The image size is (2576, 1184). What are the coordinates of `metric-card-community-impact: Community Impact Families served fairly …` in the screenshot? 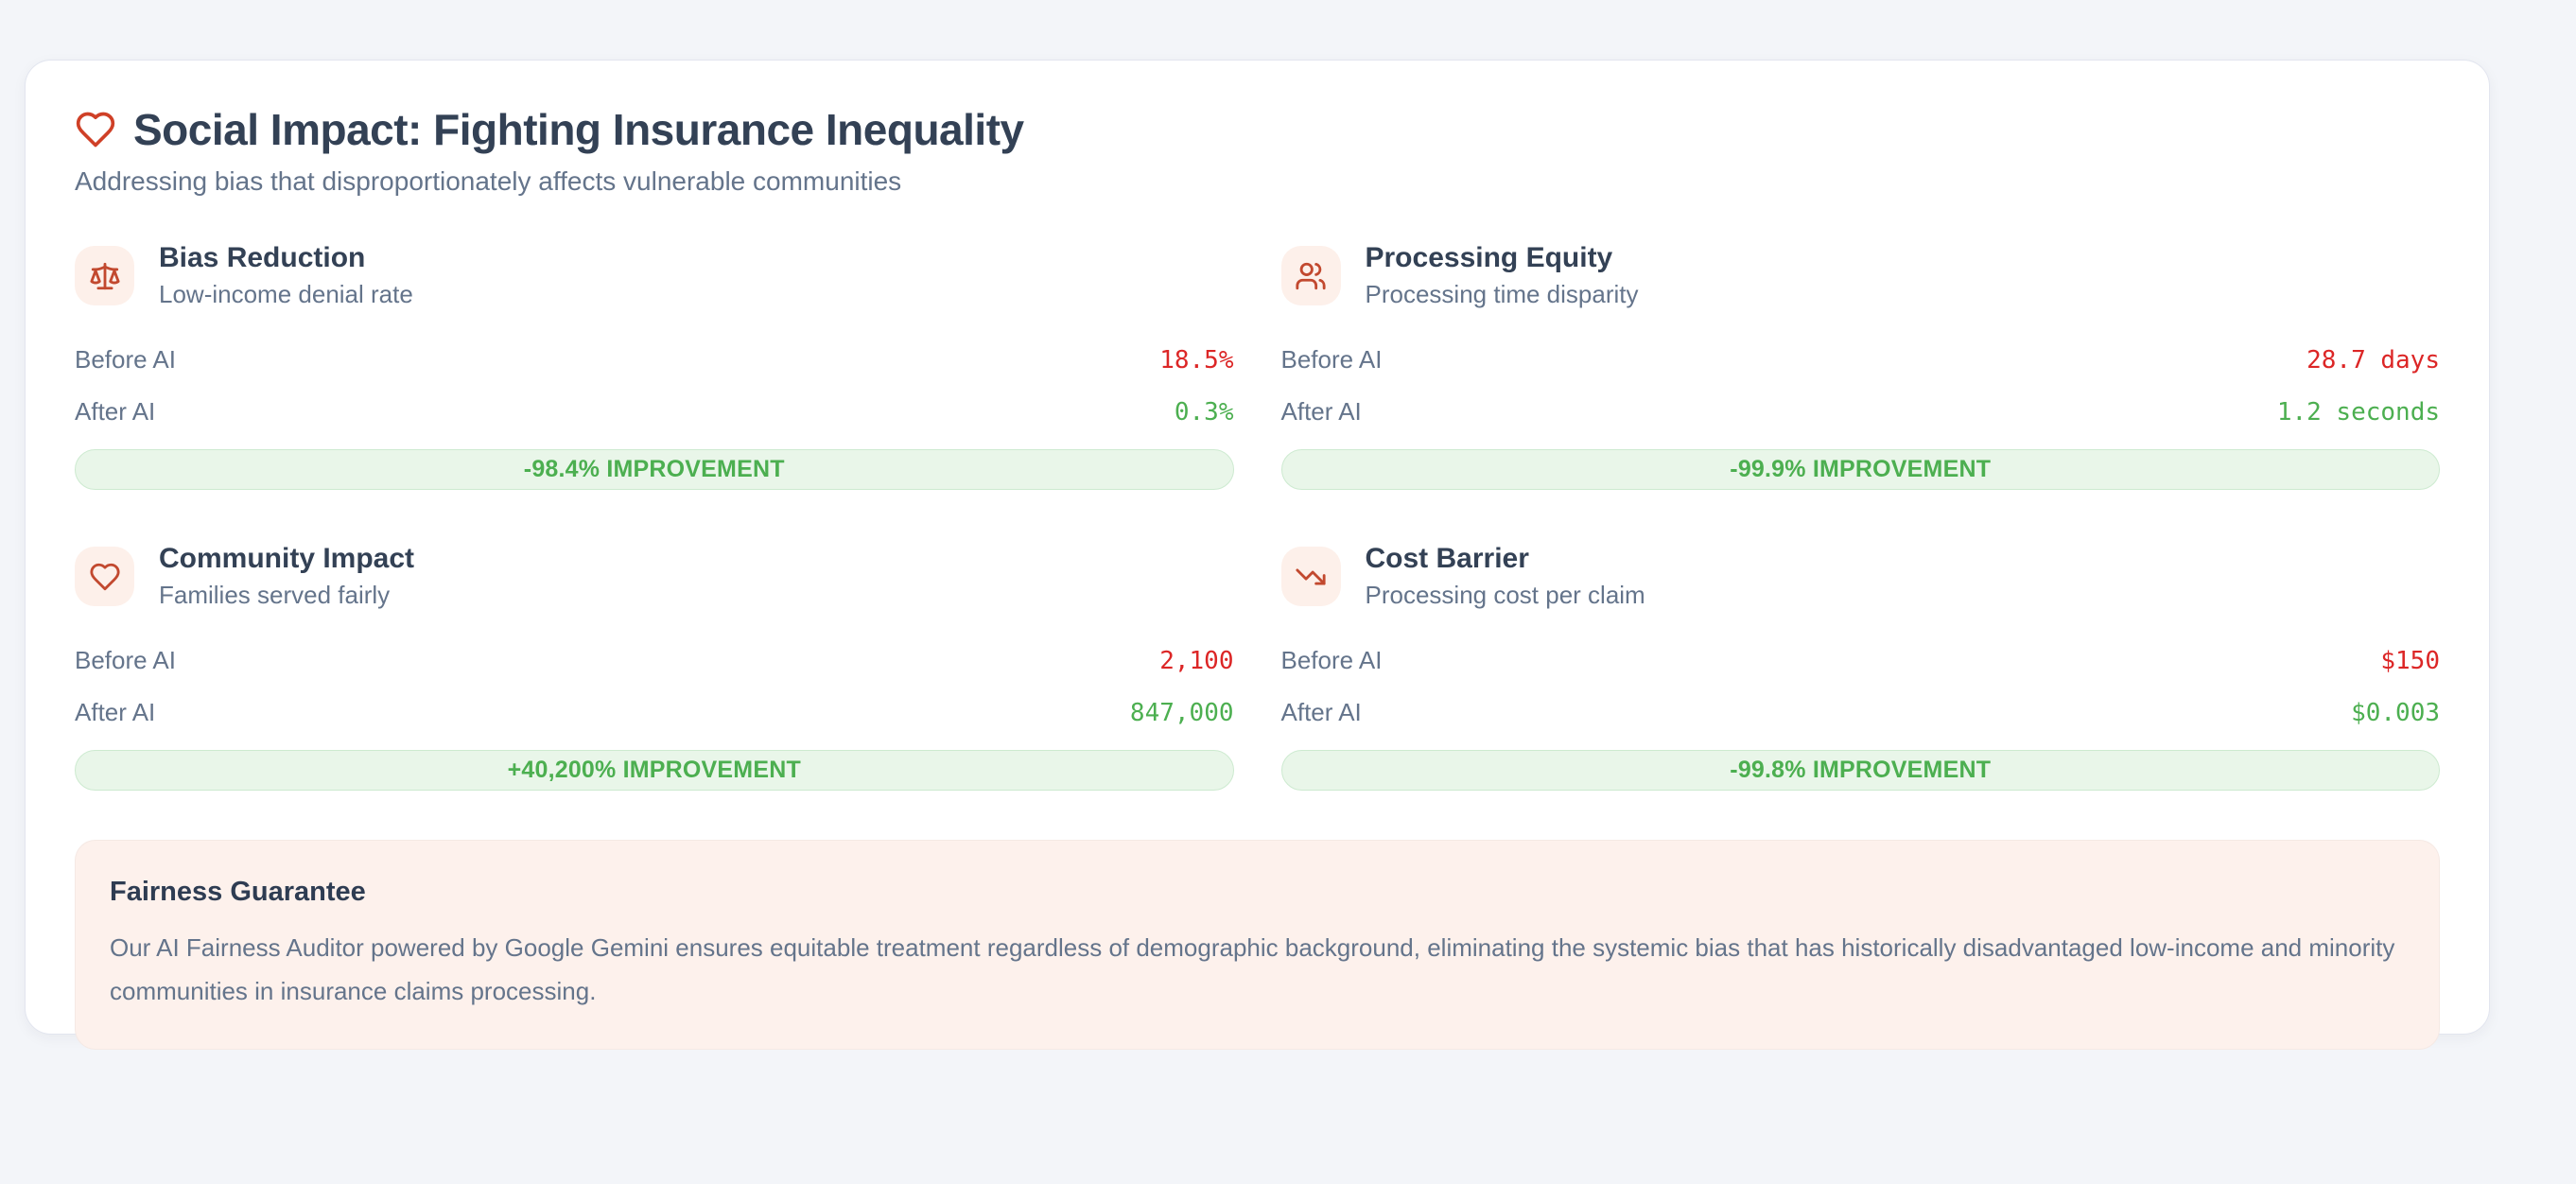 It's located at (654, 667).